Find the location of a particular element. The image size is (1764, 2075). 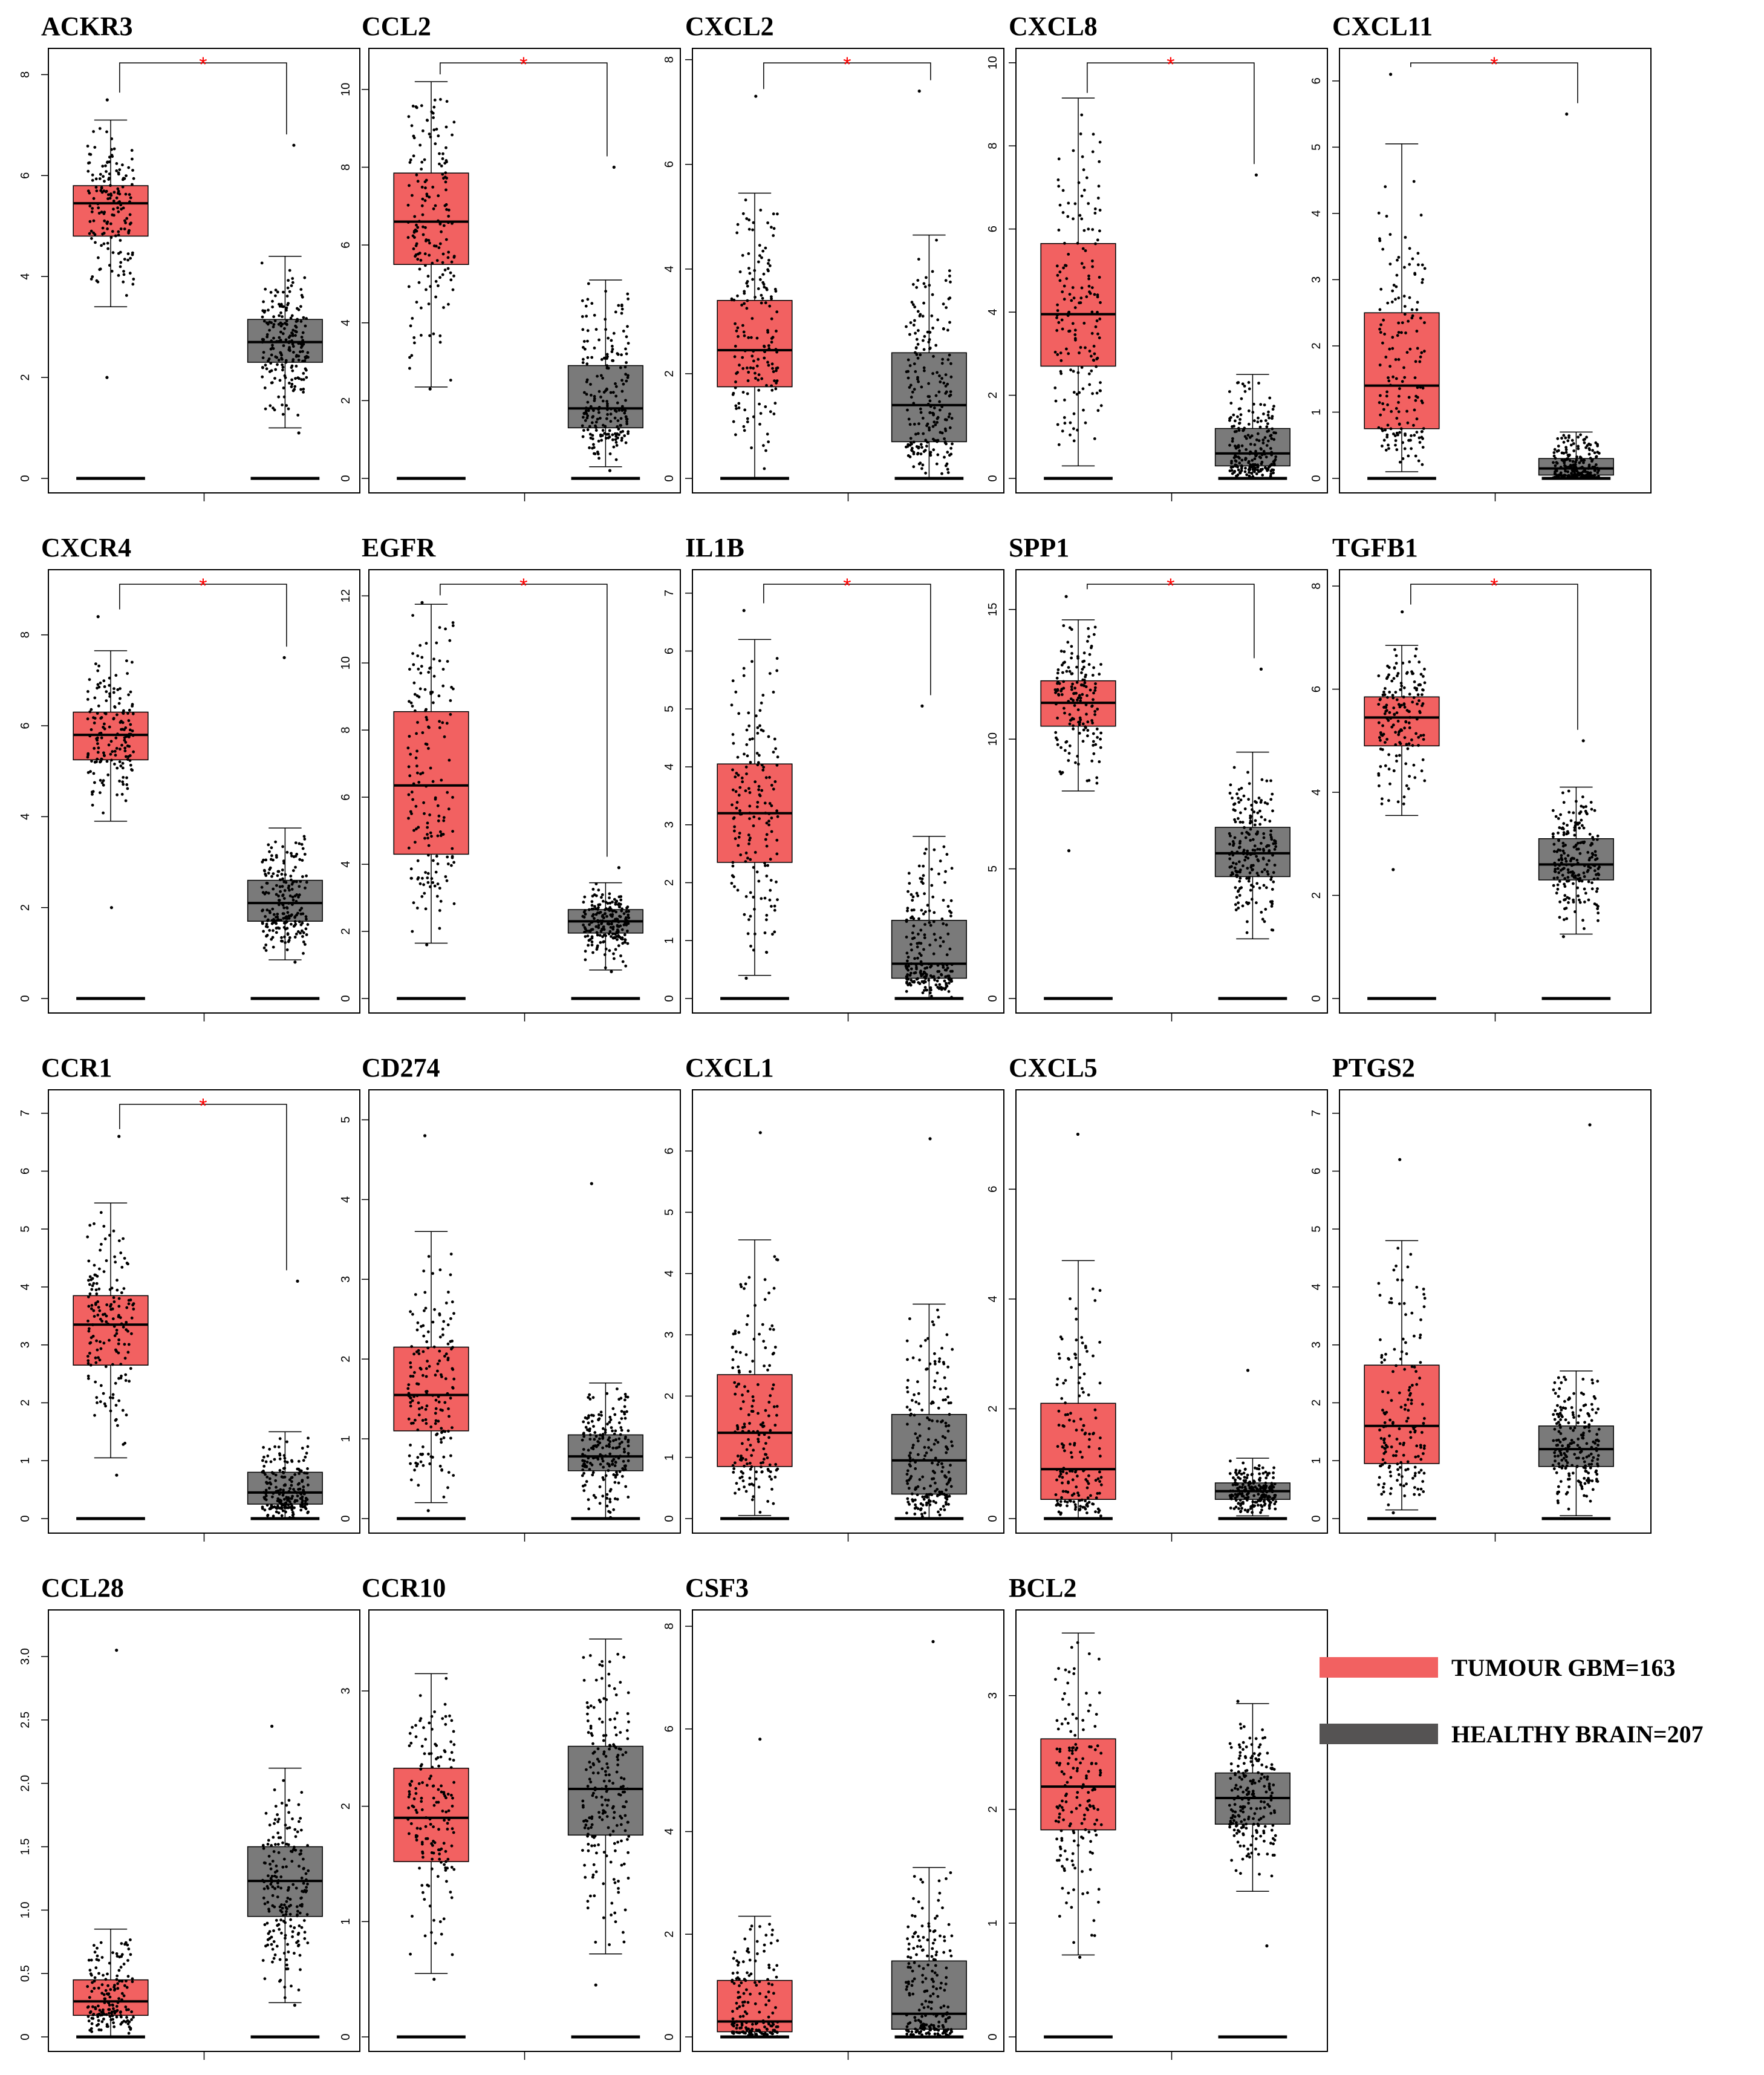

y-tick-label: 2 is located at coordinates (25, 1402).